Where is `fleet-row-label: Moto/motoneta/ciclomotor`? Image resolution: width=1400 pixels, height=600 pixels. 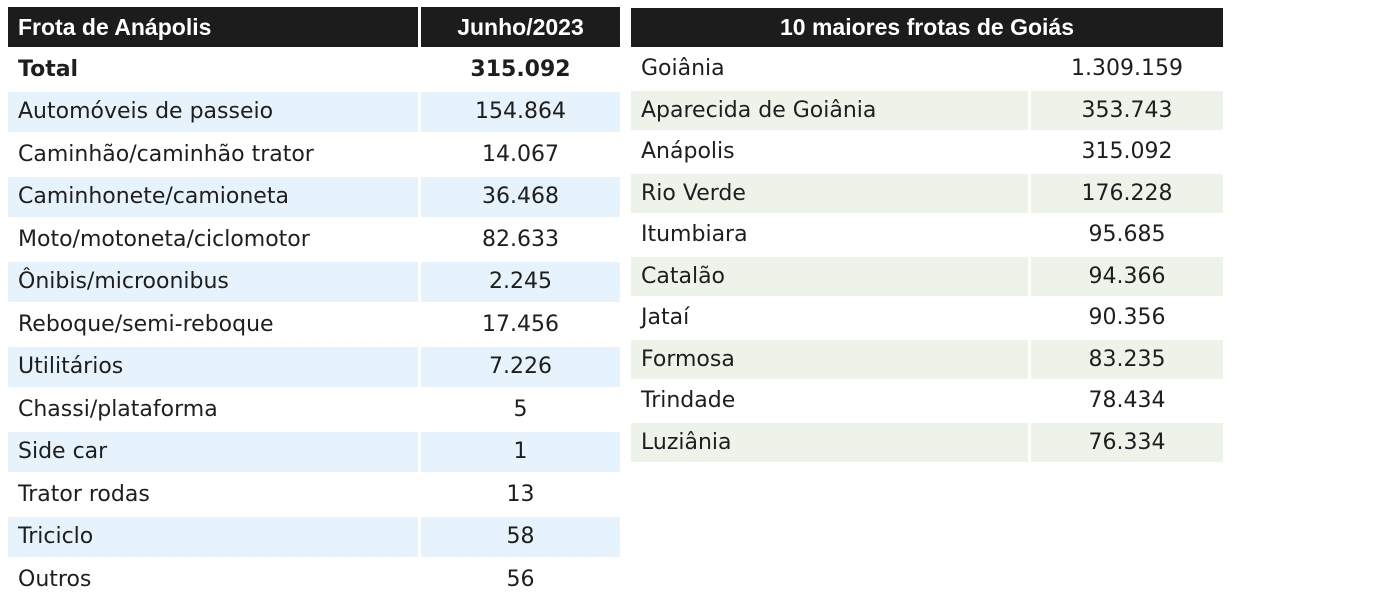
fleet-row-label: Moto/motoneta/ciclomotor is located at coordinates (214, 238).